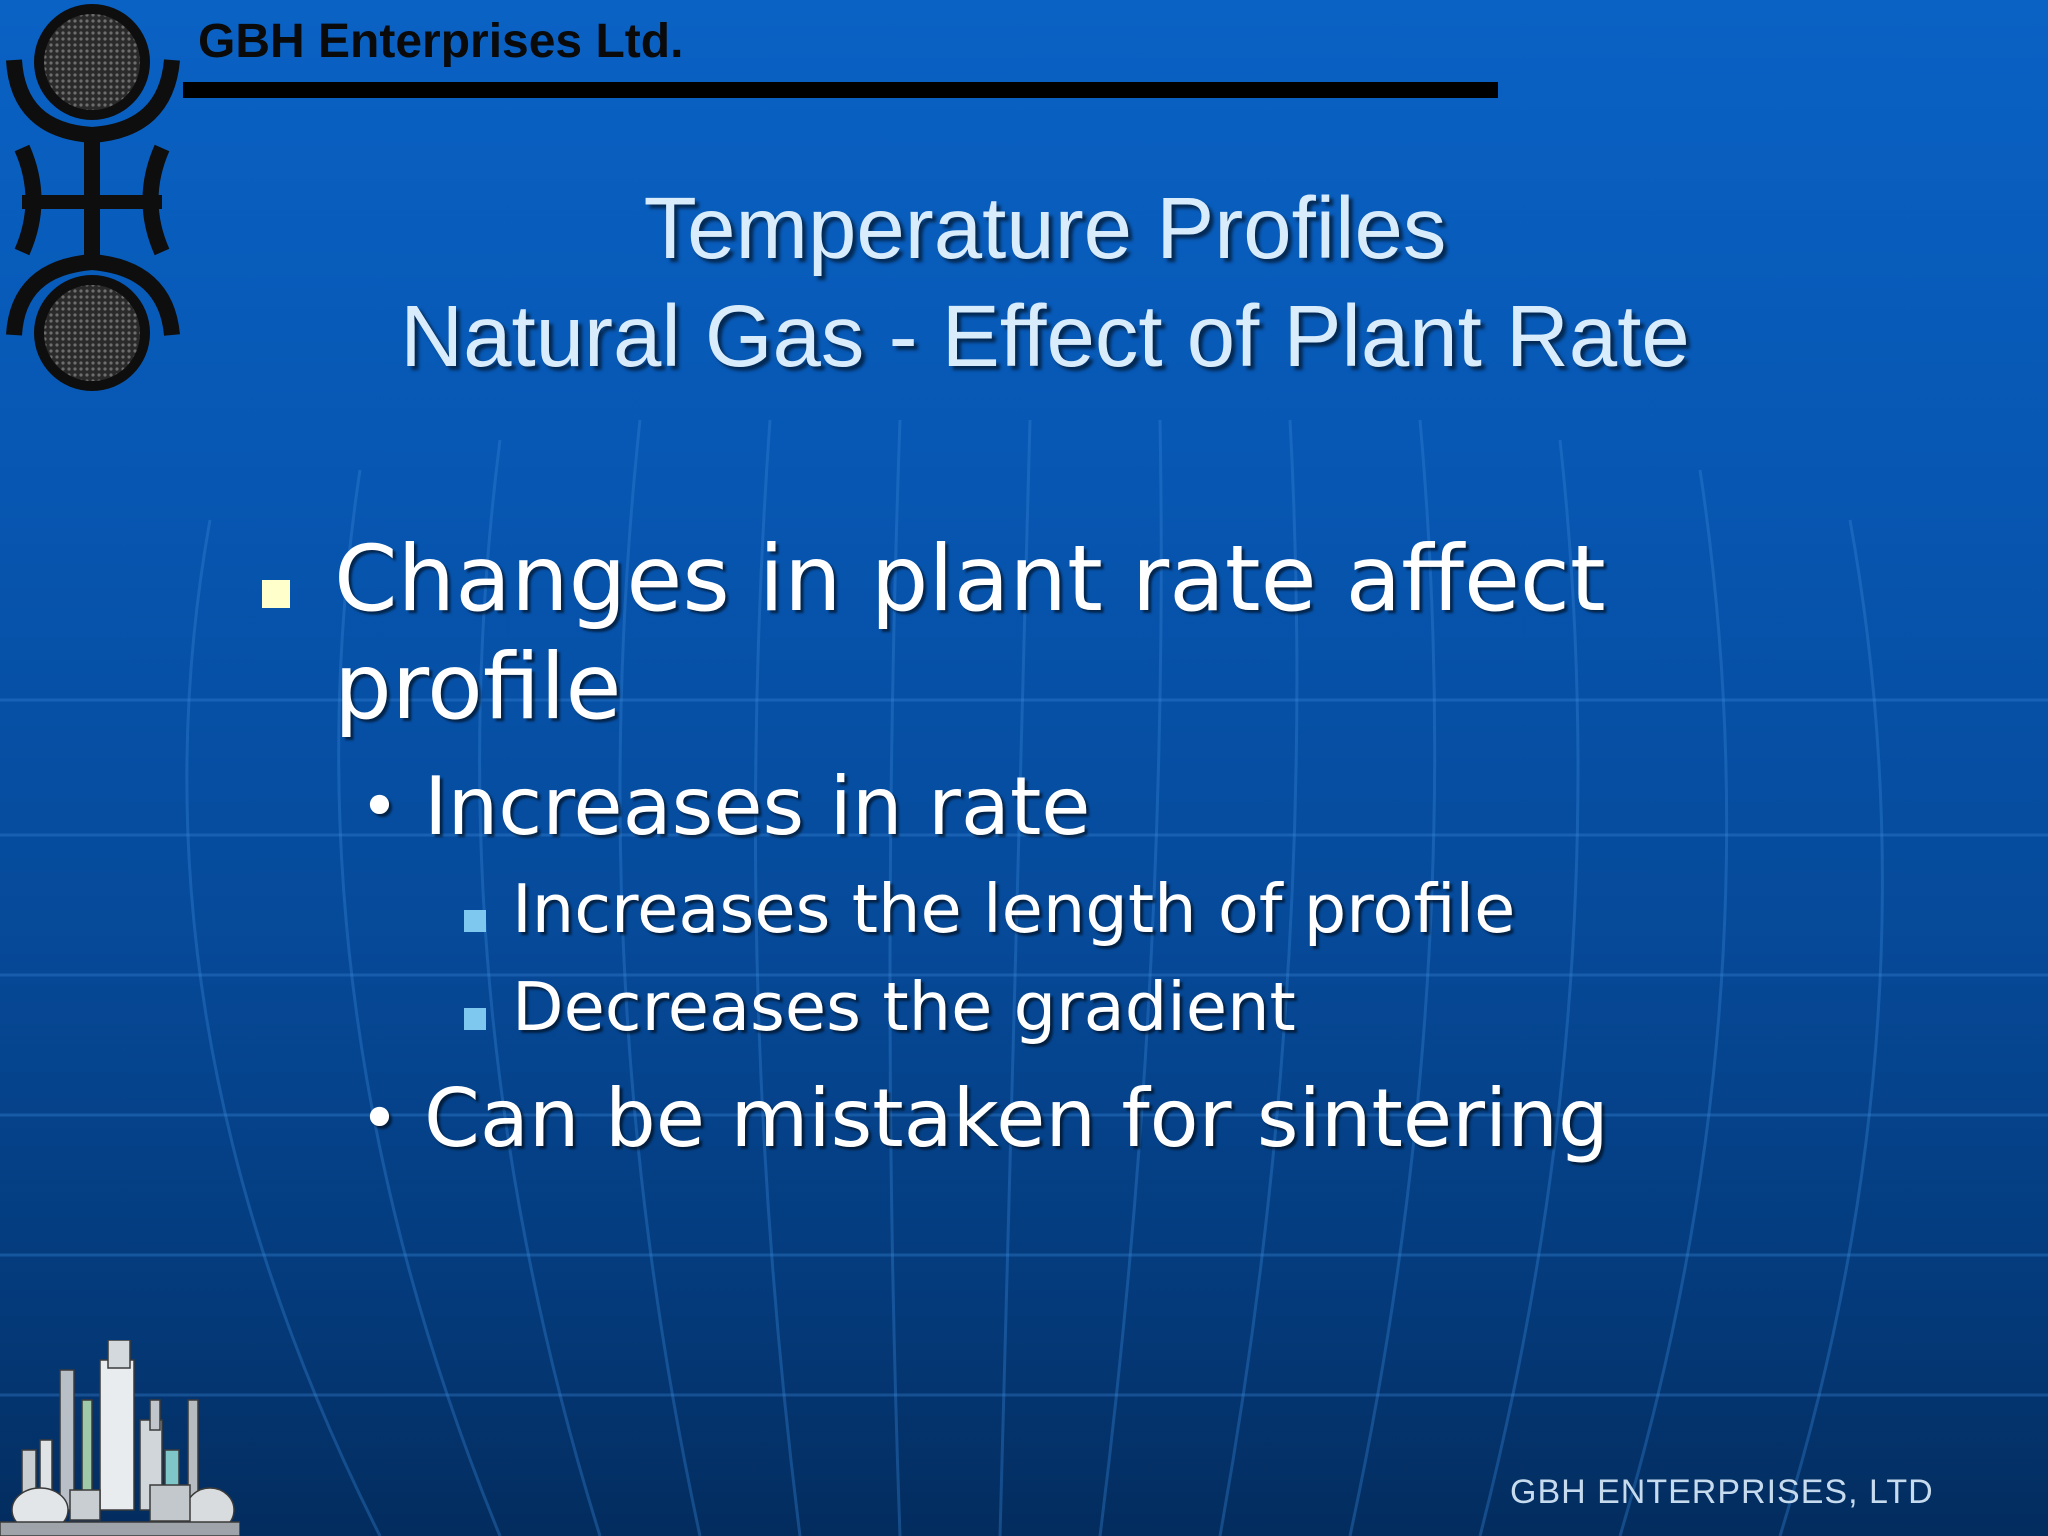 Image resolution: width=2048 pixels, height=1536 pixels. I want to click on square-bullet-icon, so click(276, 594).